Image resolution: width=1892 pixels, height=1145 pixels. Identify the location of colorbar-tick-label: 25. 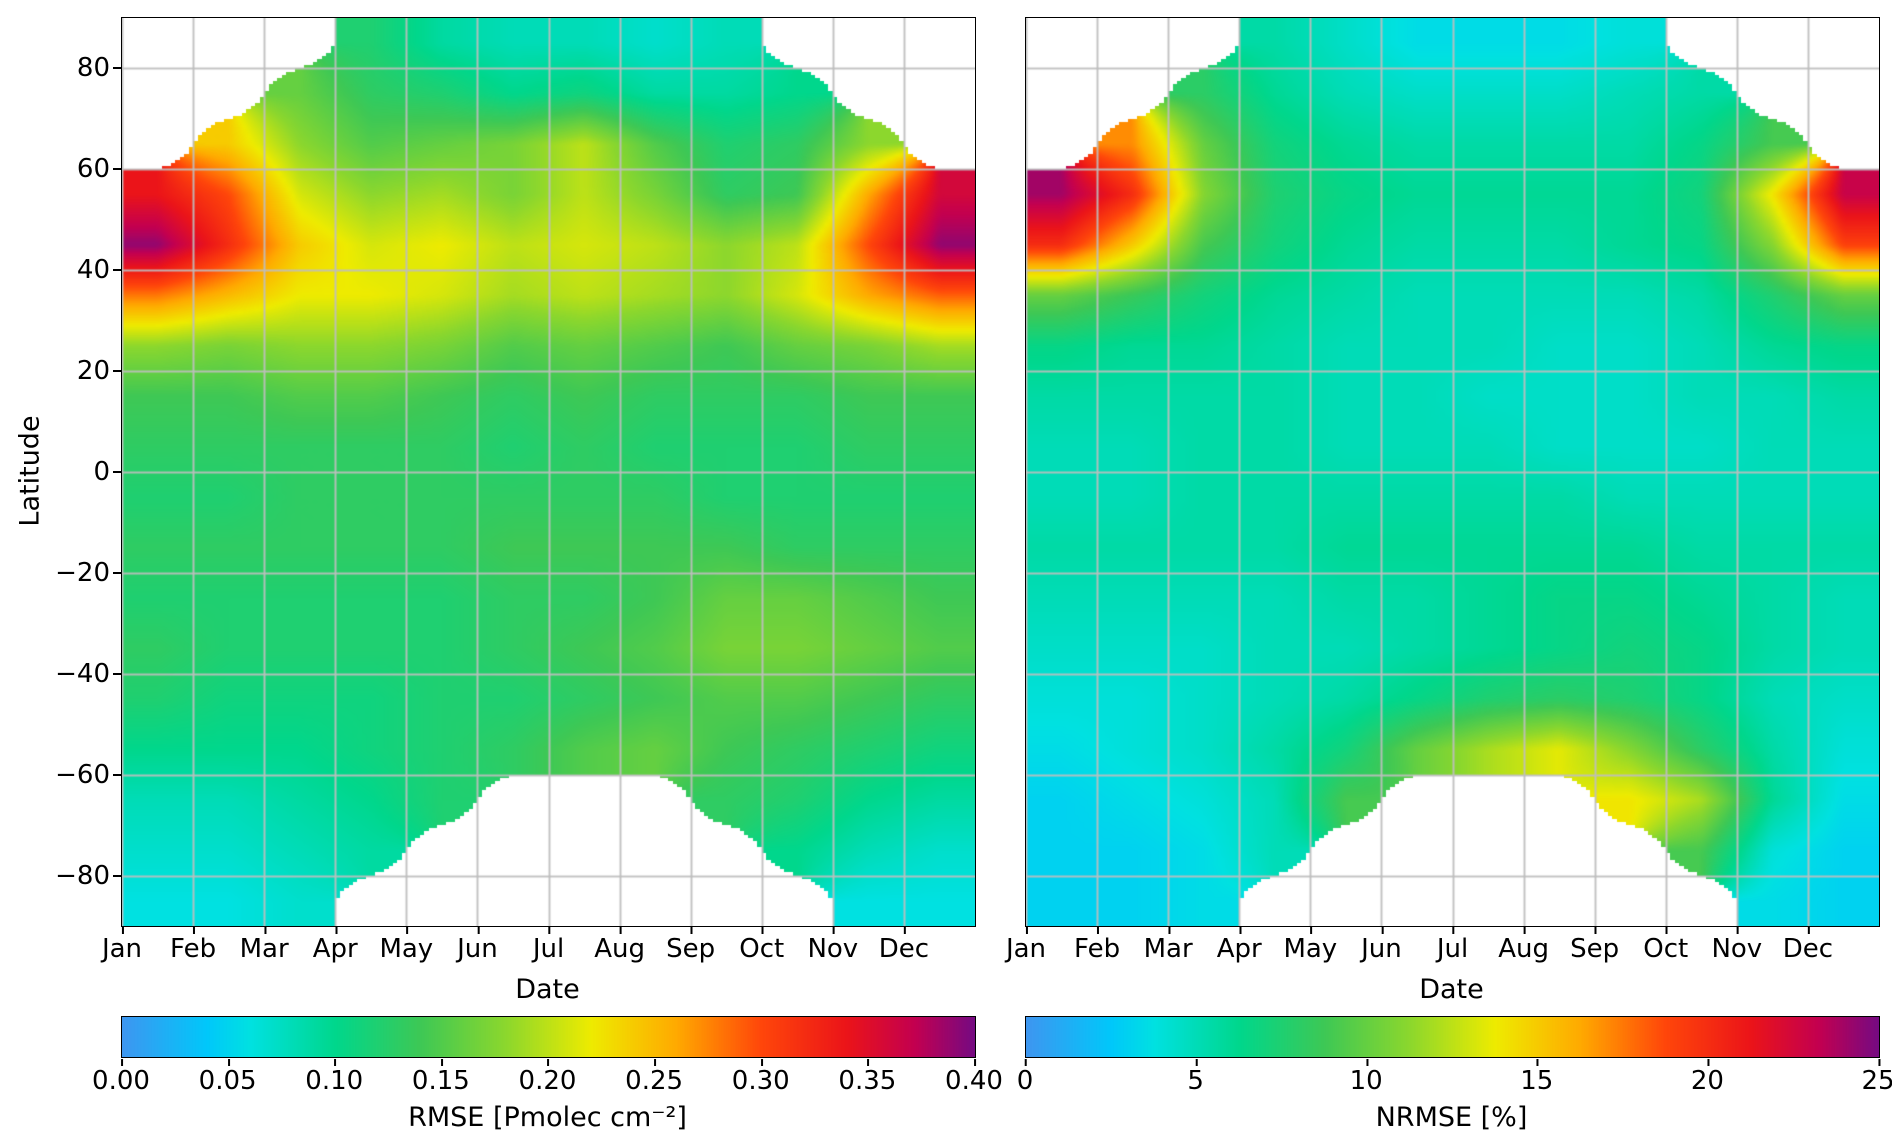
(1876, 1076).